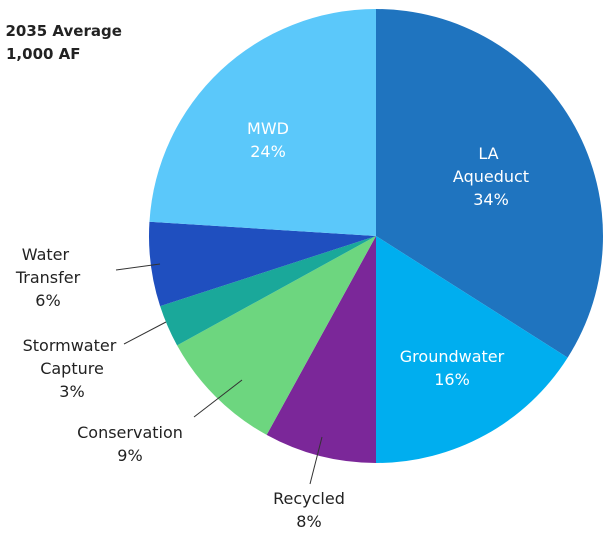  Describe the element at coordinates (43, 54) in the screenshot. I see `chart-subtitle: 1,000 AF` at that location.